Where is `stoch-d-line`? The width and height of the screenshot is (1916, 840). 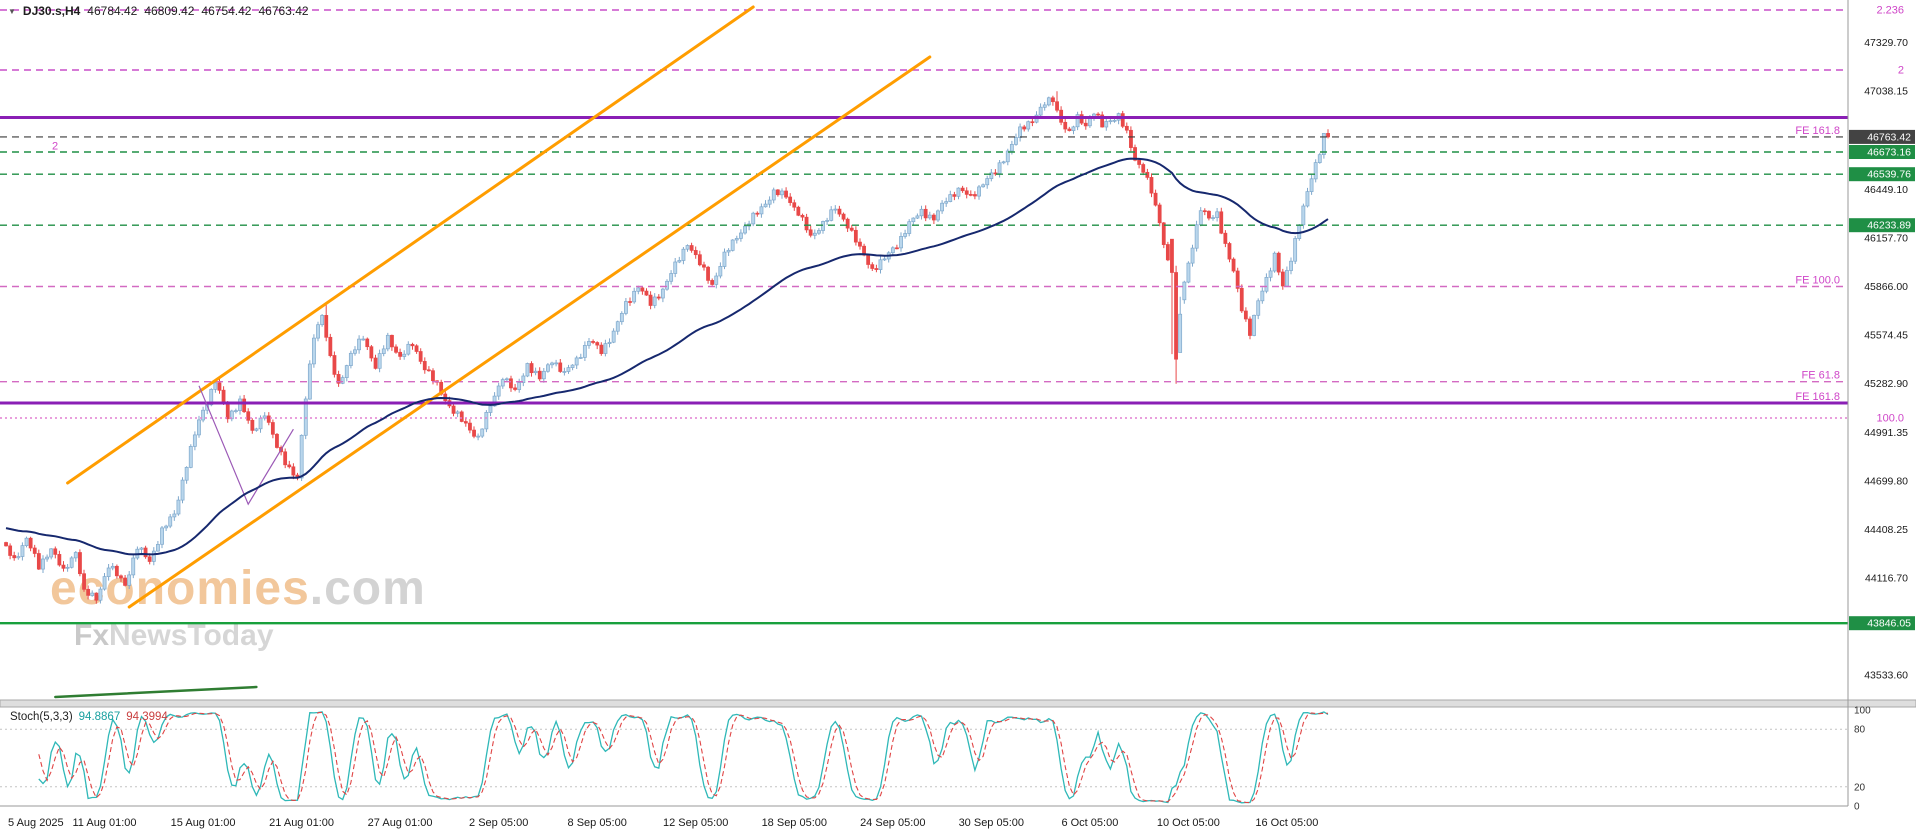
stoch-d-line is located at coordinates (683, 757).